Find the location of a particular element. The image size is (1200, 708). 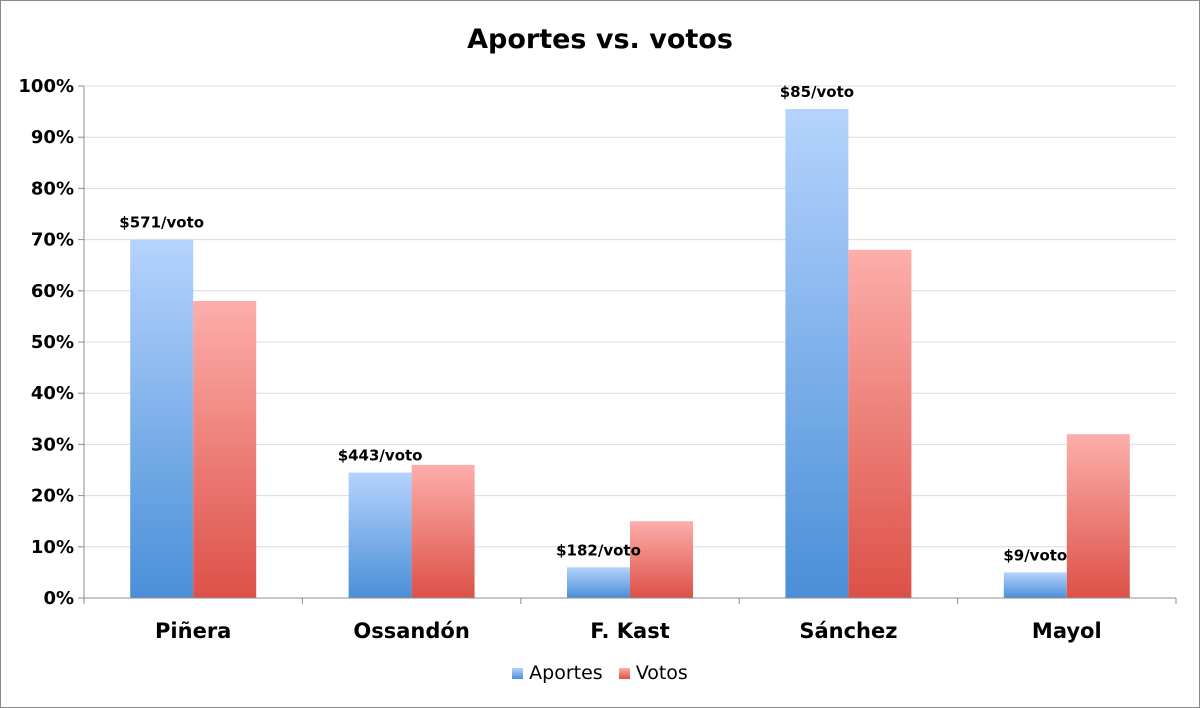

y-tick-label: 100% is located at coordinates (46, 86).